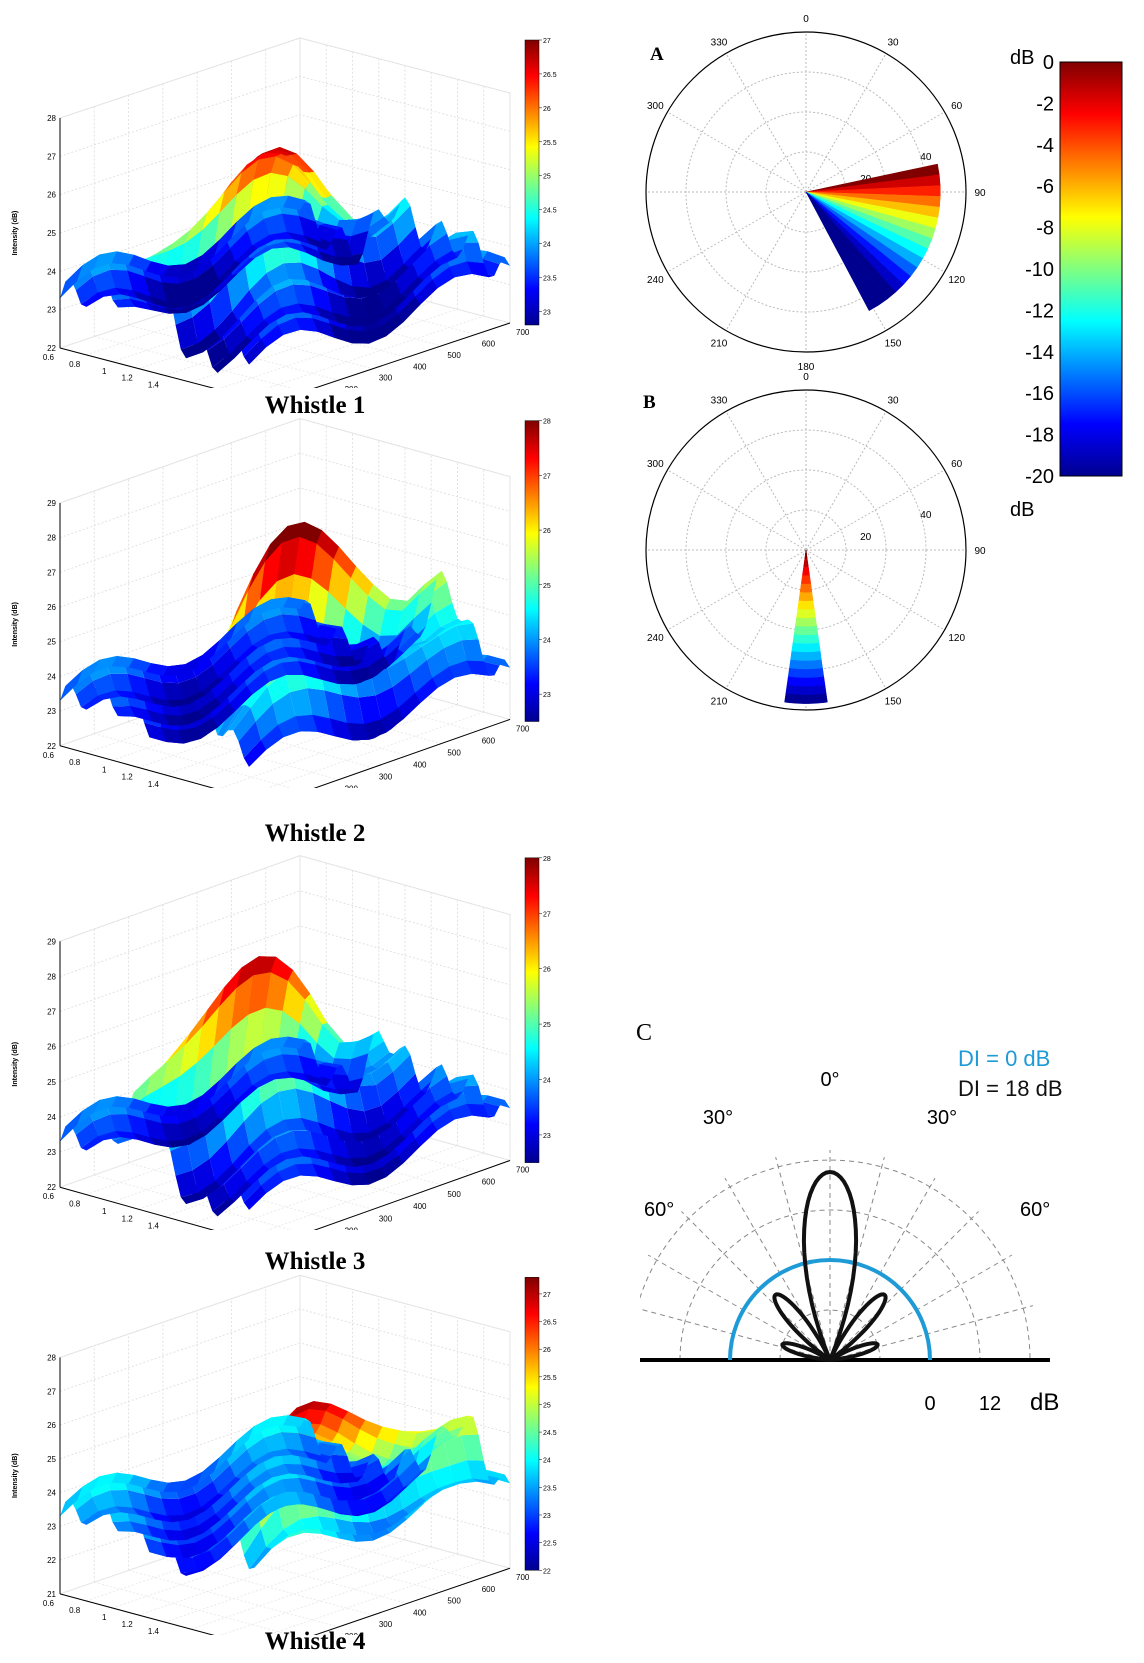  I want to click on beam-radial-label: 0, so click(929, 1404).